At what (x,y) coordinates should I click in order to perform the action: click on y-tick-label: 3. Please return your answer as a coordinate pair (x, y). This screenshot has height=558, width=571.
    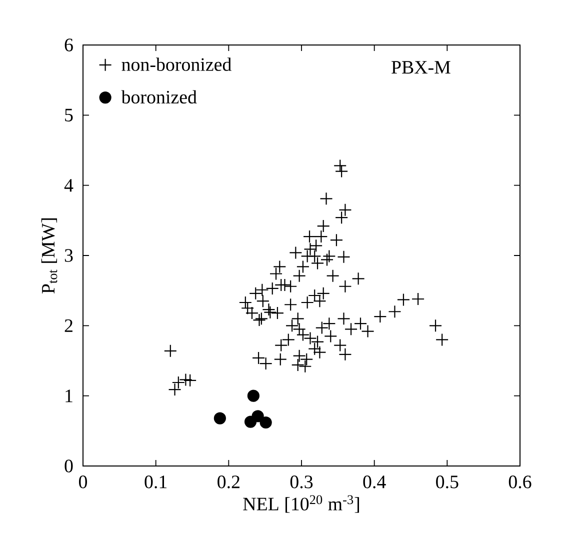
    Looking at the image, I should click on (68, 255).